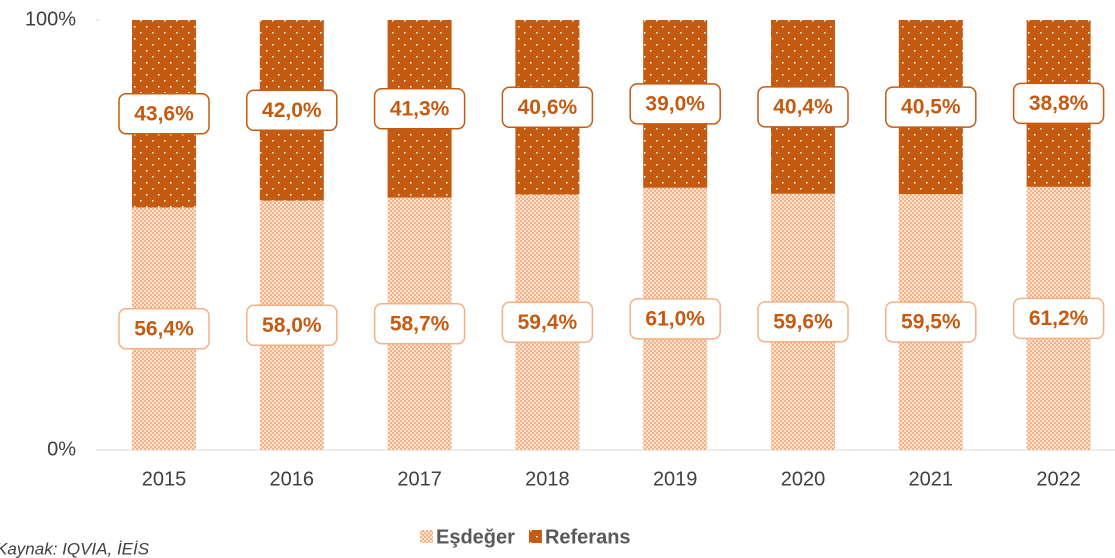 This screenshot has height=558, width=1115. I want to click on value-label: 56,4%, so click(164, 328).